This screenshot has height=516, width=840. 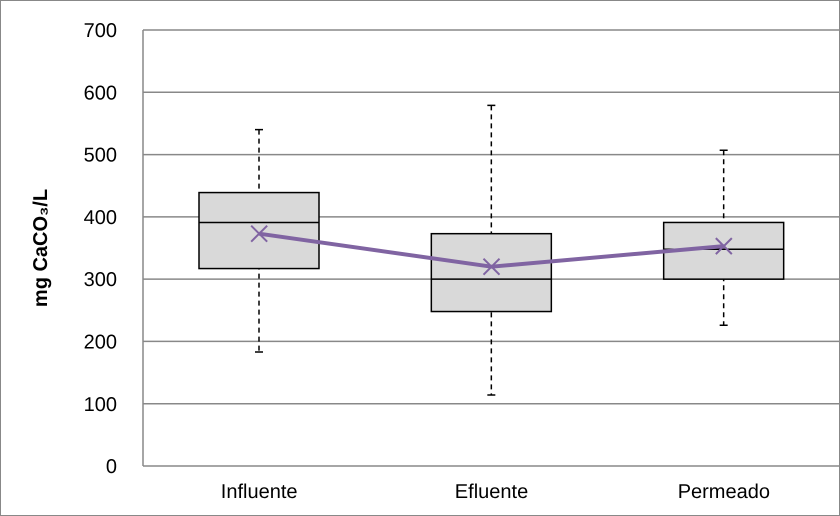 I want to click on y-tick-label: 0, so click(x=111, y=467).